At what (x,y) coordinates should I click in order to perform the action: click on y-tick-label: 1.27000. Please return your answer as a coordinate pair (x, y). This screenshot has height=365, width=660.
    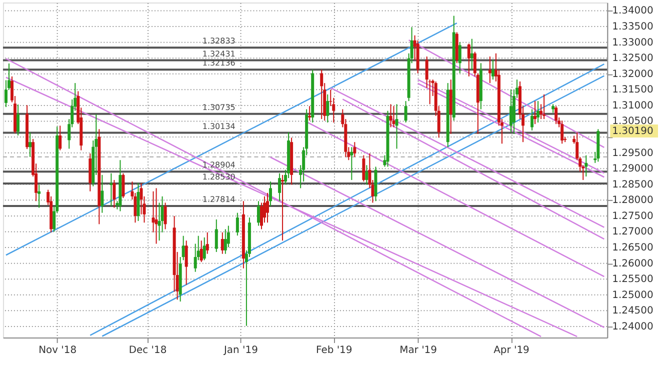
    Looking at the image, I should click on (633, 232).